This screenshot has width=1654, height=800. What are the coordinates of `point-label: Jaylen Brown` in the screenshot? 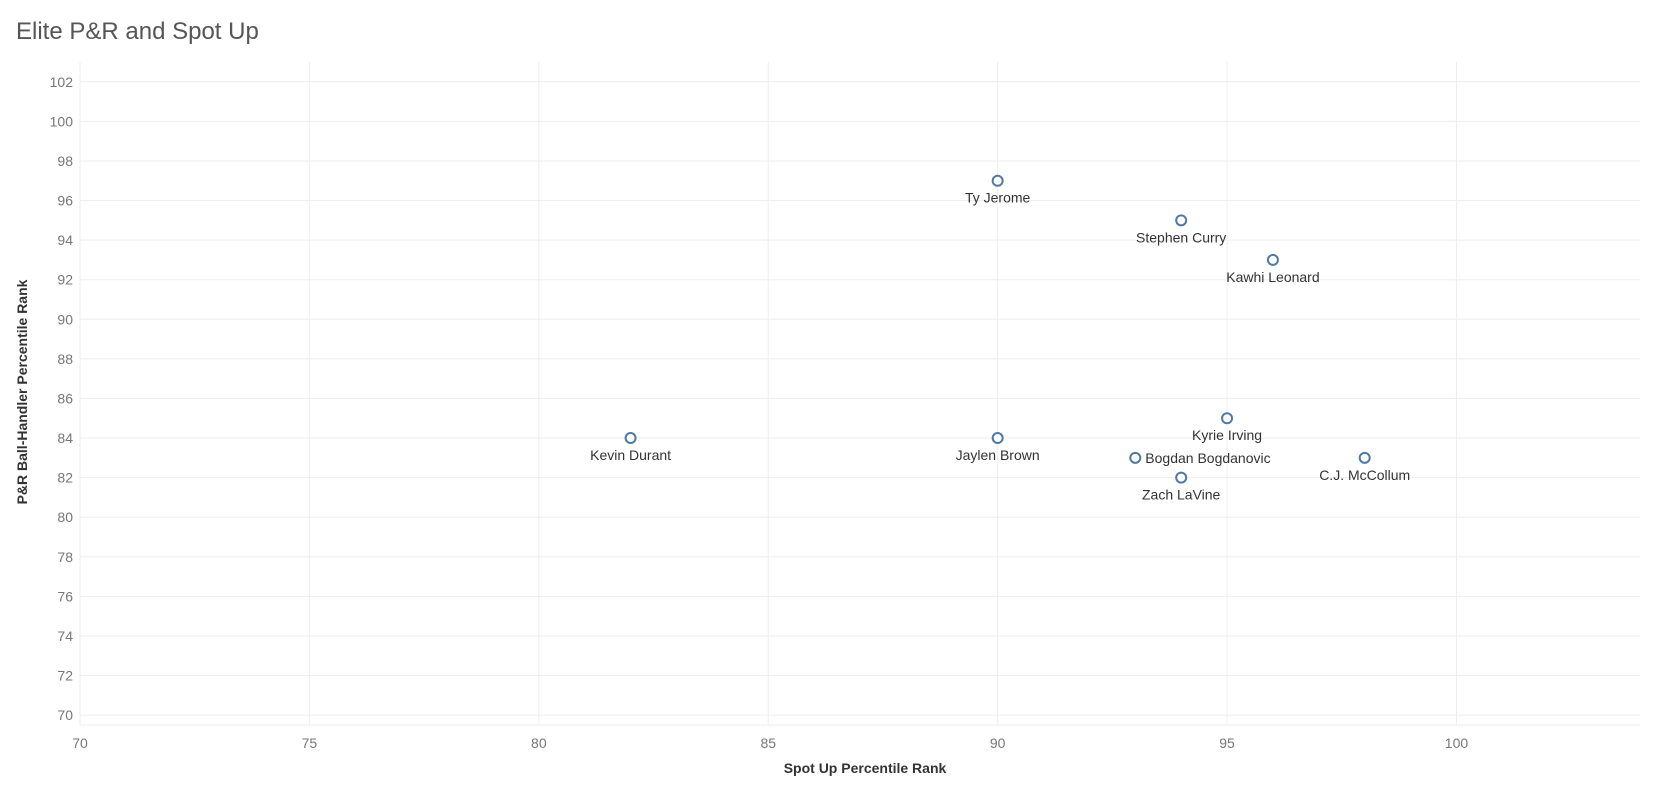 It's located at (998, 455).